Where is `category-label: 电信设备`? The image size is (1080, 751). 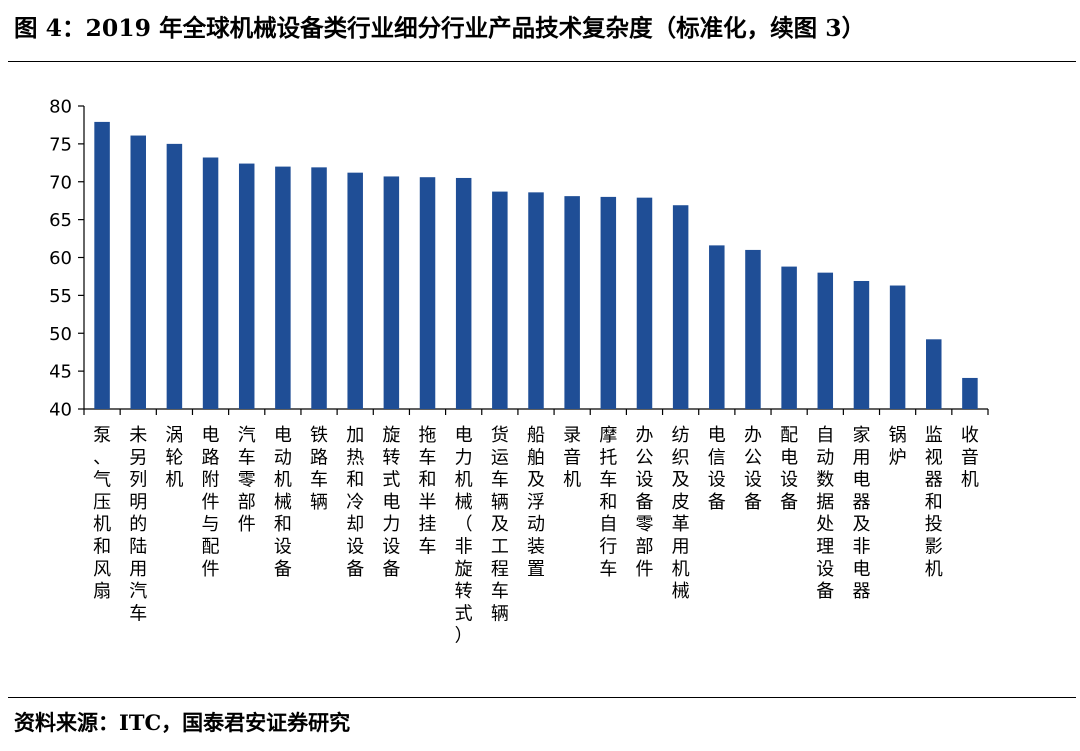 category-label: 电信设备 is located at coordinates (717, 469).